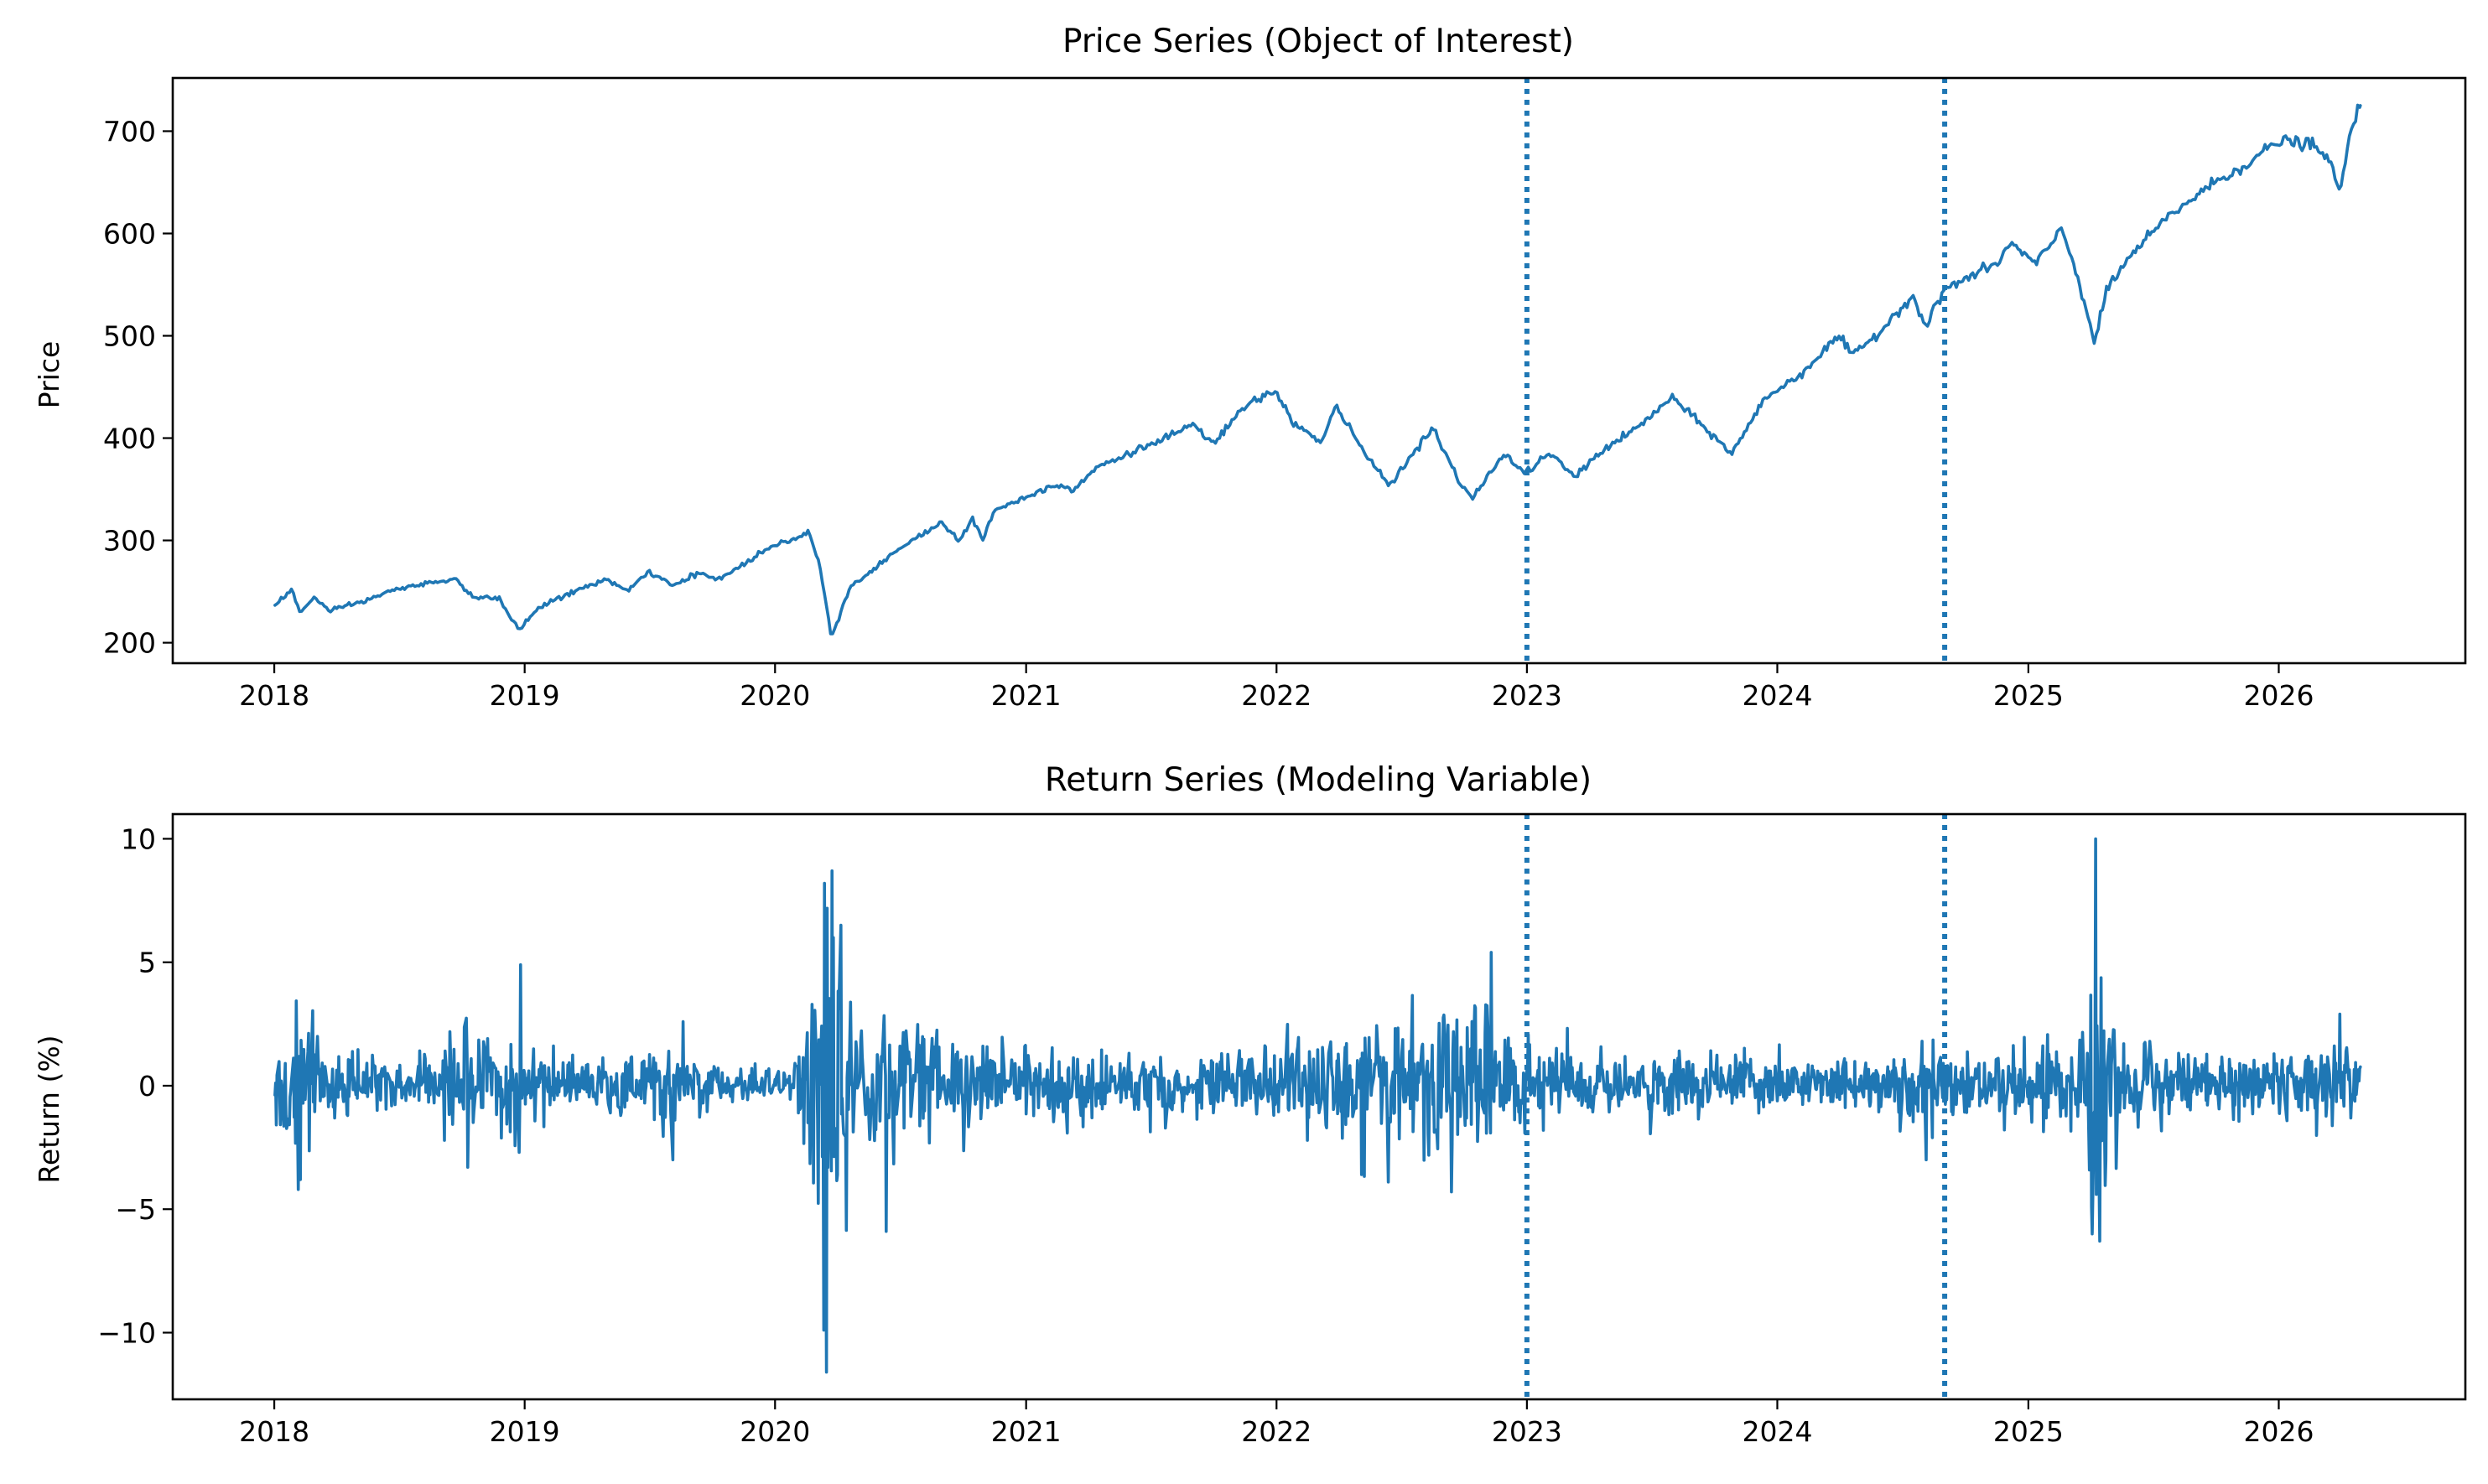  I want to click on price-x-tick-label-2021: 2021, so click(1026, 695).